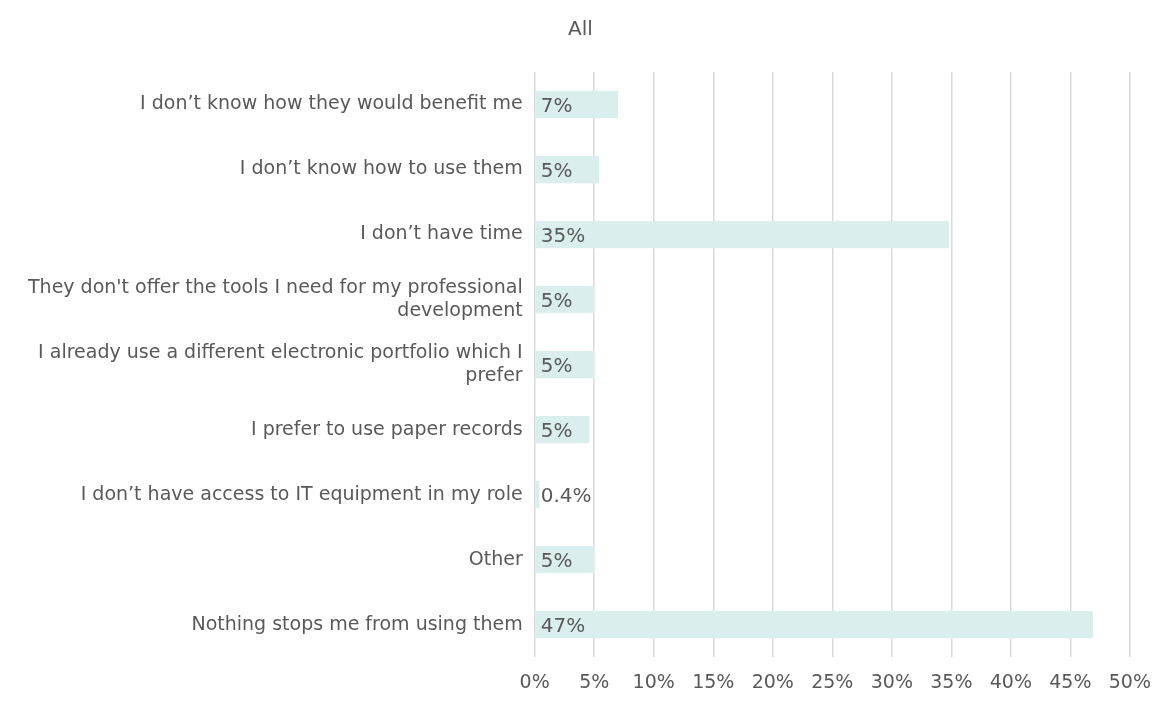  I want to click on data-label: 0.4%, so click(566, 494).